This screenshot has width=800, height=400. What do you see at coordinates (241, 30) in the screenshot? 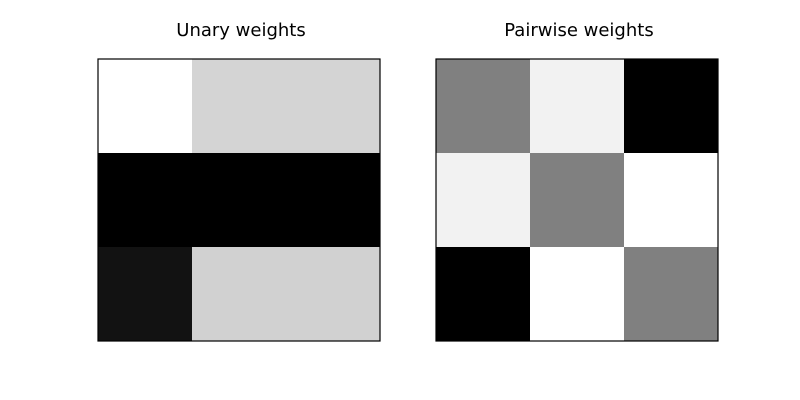
I see `chart-title: Unary weights` at bounding box center [241, 30].